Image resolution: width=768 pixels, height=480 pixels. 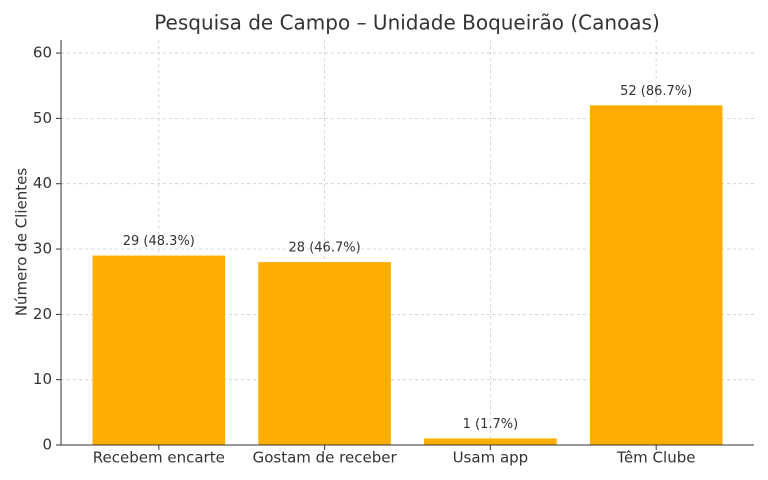 What do you see at coordinates (42, 314) in the screenshot?
I see `y-tick-label: 20` at bounding box center [42, 314].